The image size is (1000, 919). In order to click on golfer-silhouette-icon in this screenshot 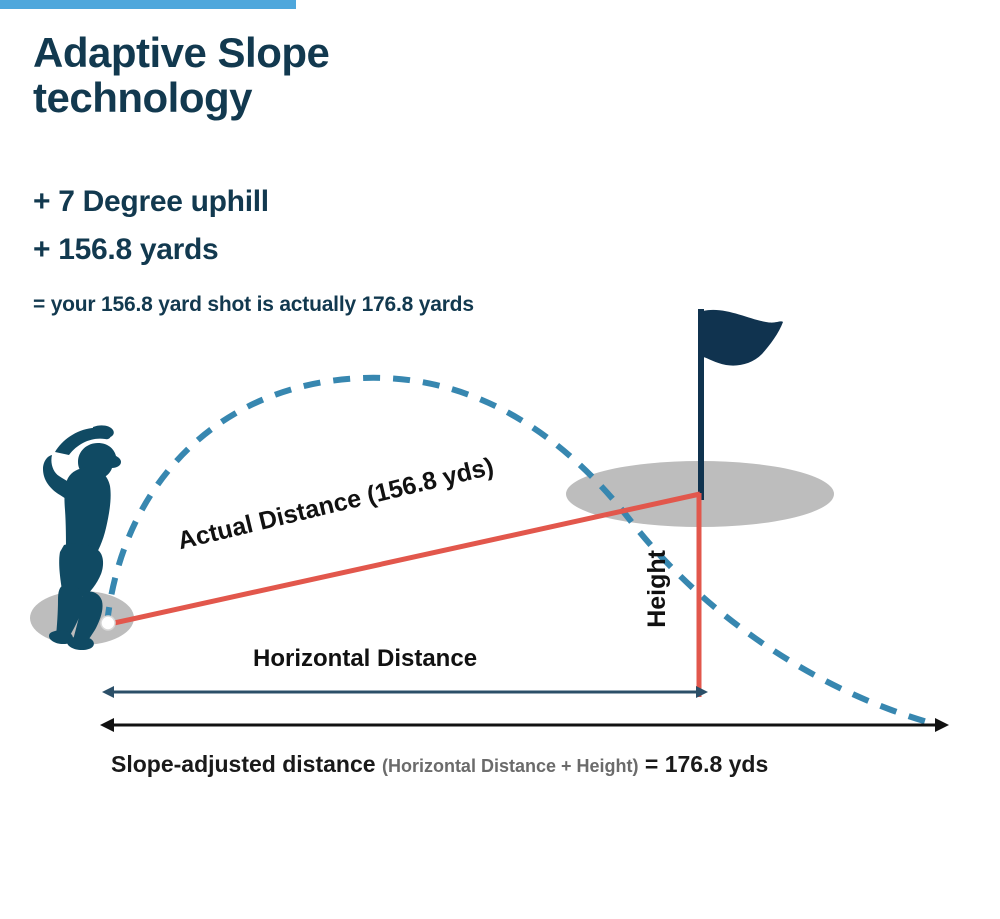, I will do `click(82, 537)`.